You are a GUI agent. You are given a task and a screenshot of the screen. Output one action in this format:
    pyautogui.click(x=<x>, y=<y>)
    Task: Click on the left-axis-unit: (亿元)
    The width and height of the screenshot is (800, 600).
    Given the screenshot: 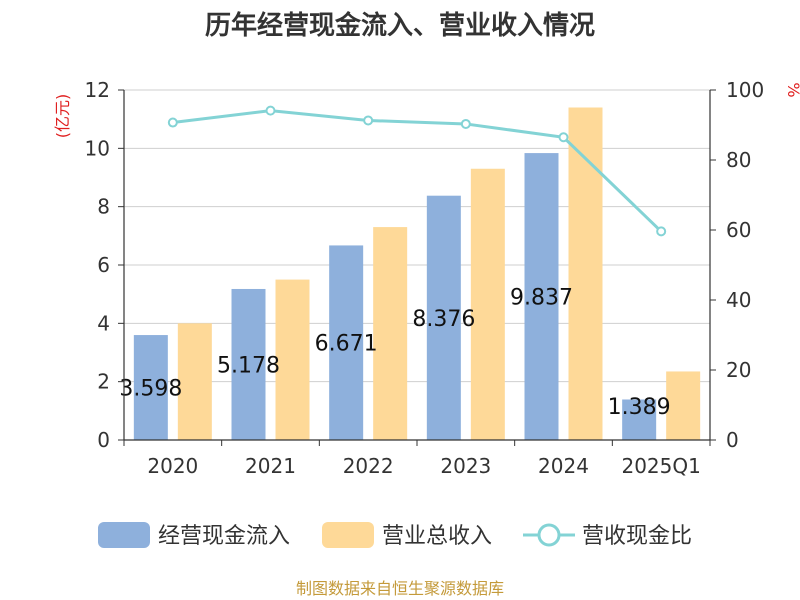 What is the action you would take?
    pyautogui.click(x=62, y=116)
    